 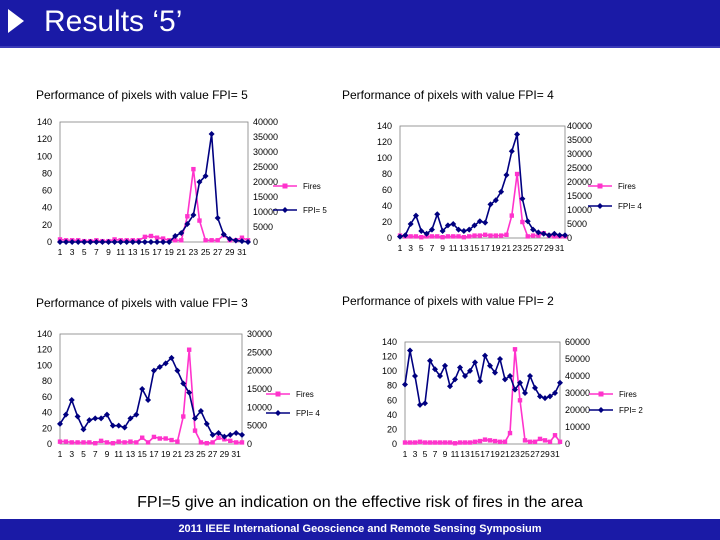 What do you see at coordinates (387, 222) in the screenshot?
I see `y-left-tick-label: 20` at bounding box center [387, 222].